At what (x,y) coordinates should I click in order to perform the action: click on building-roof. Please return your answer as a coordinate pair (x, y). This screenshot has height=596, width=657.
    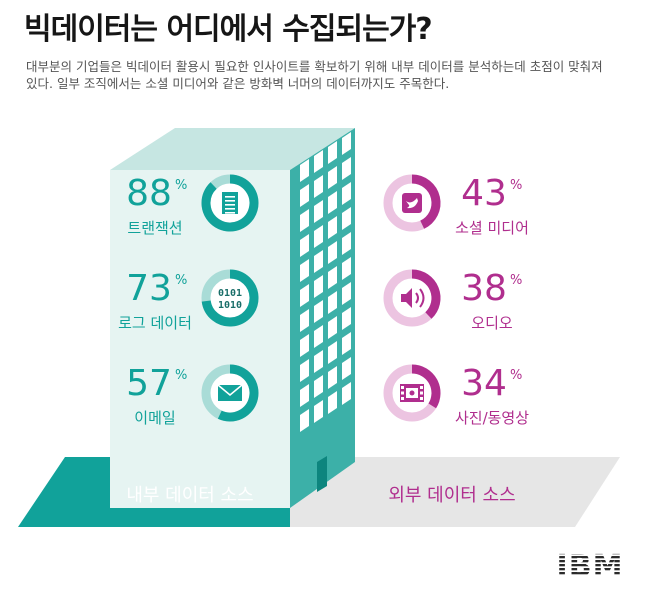
    Looking at the image, I should click on (232, 149).